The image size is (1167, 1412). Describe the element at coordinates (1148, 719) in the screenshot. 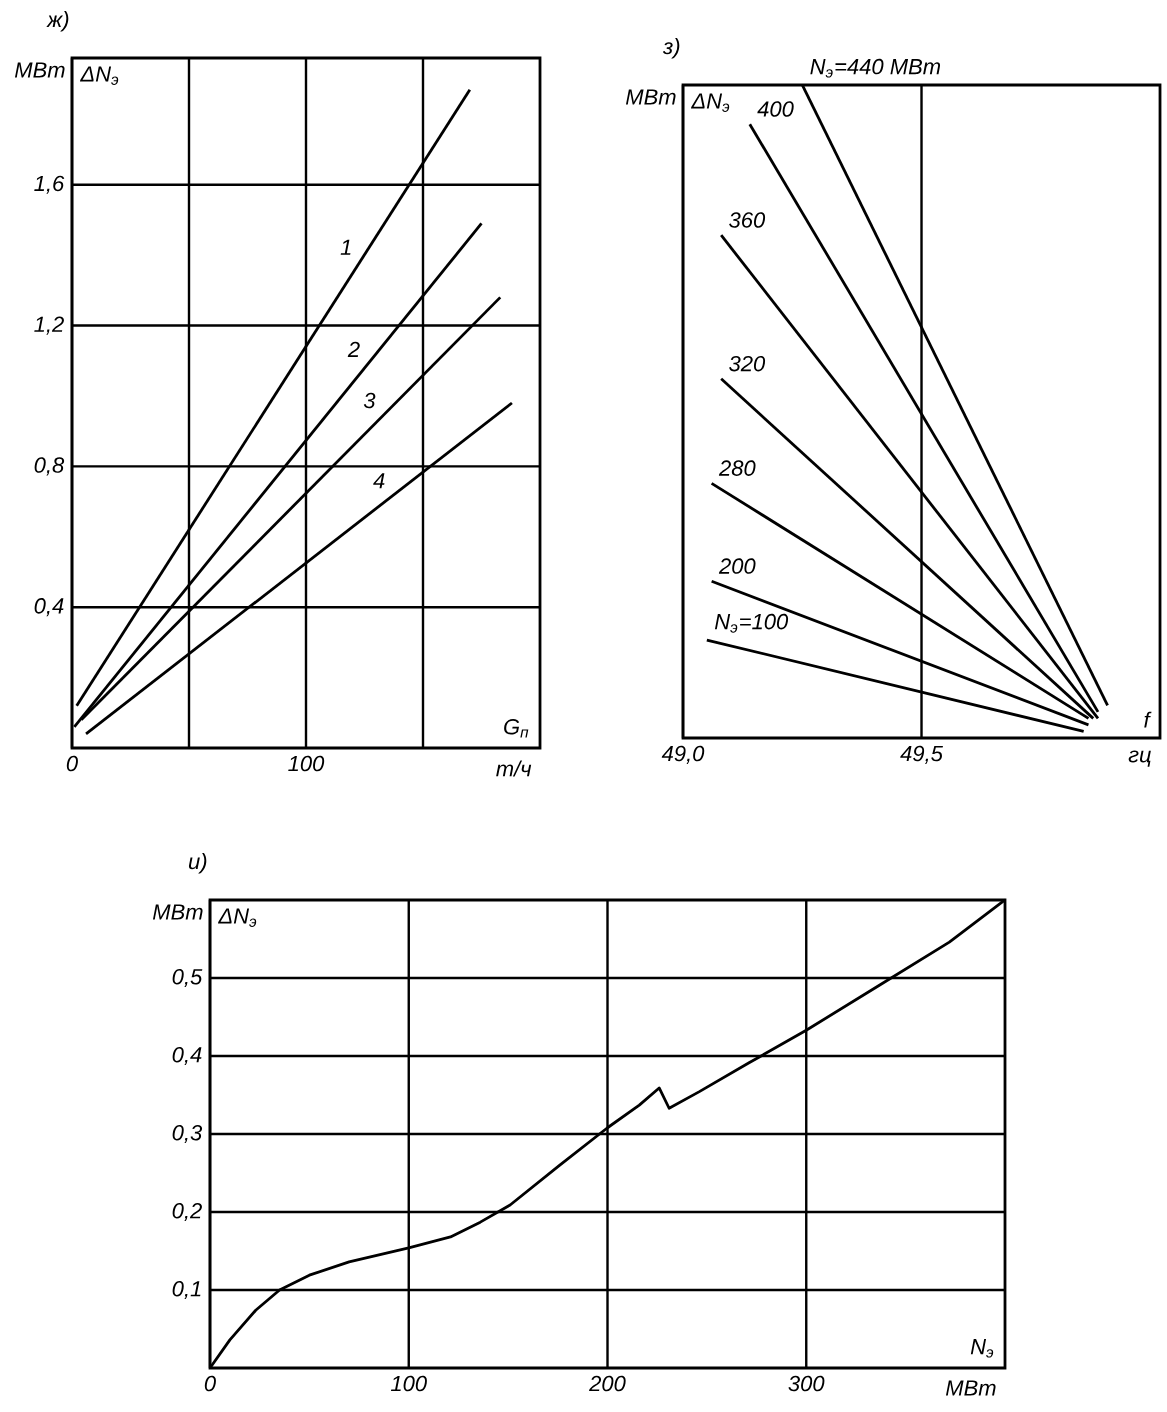

I see `x-axis-title: f` at that location.